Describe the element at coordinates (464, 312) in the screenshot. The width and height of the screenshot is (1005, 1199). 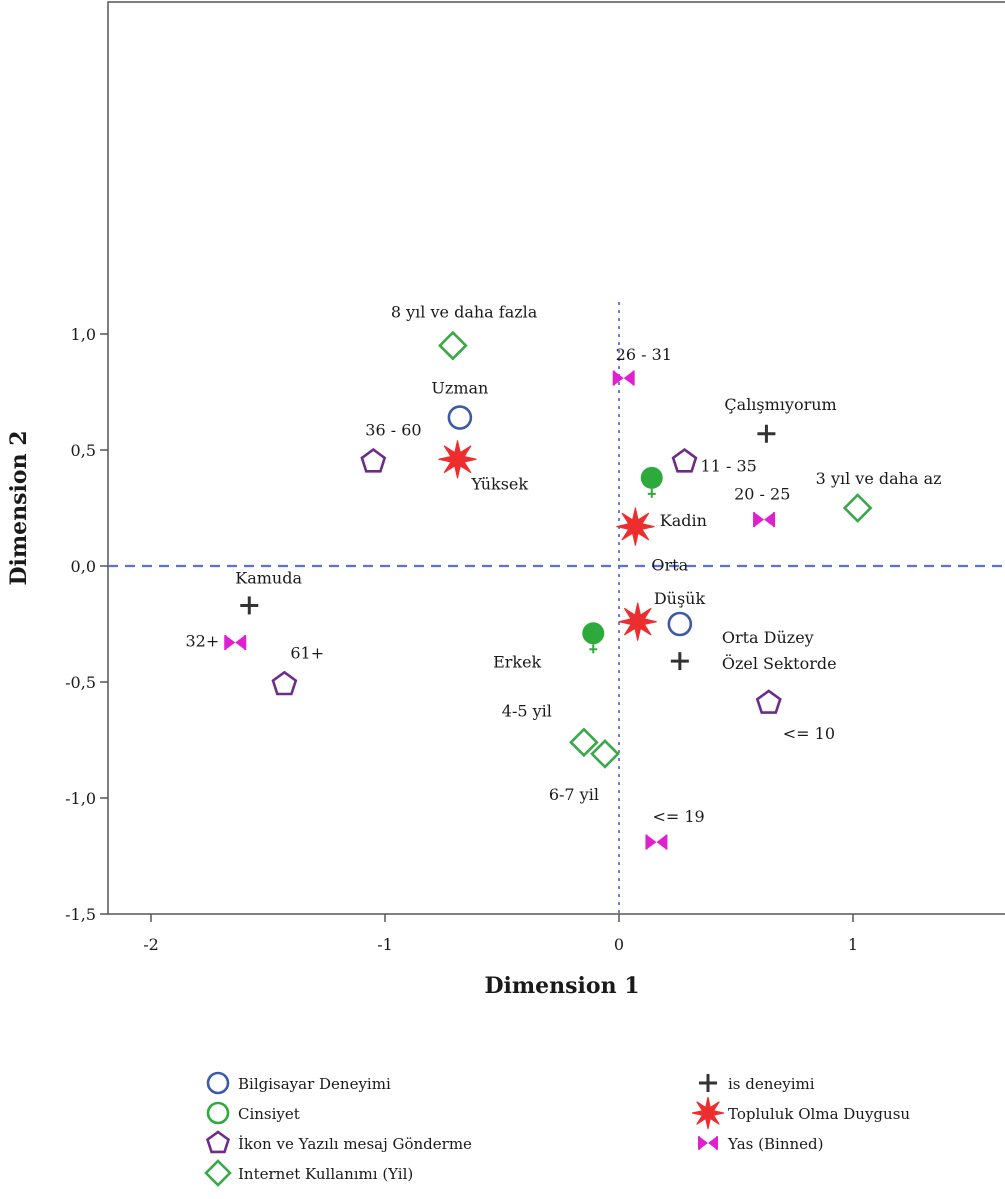
I see `point-label: 8 yıl ve daha fazla` at that location.